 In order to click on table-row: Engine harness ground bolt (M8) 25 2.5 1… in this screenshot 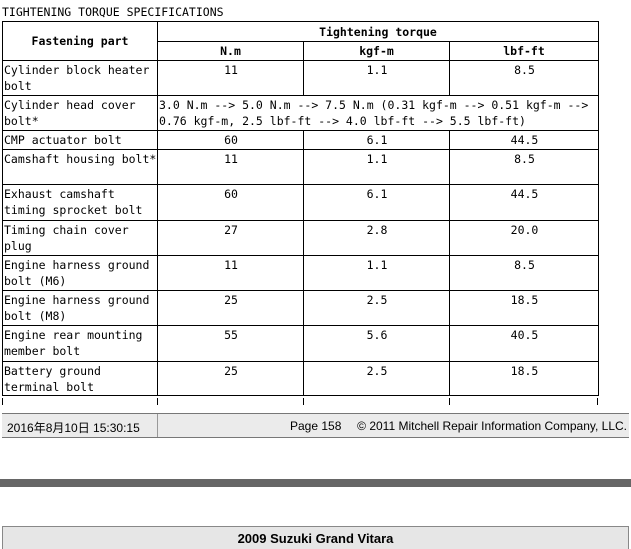, I will do `click(301, 308)`.